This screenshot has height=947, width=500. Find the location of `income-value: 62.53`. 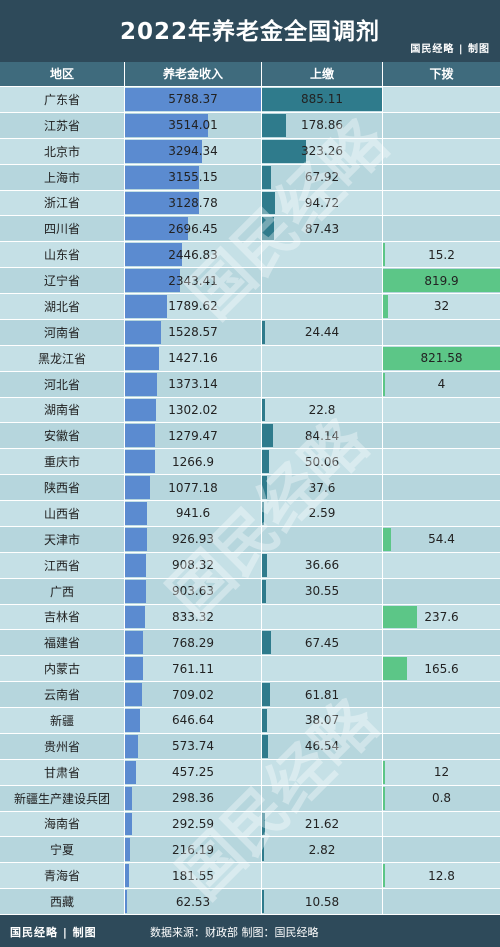

income-value: 62.53 is located at coordinates (193, 901).